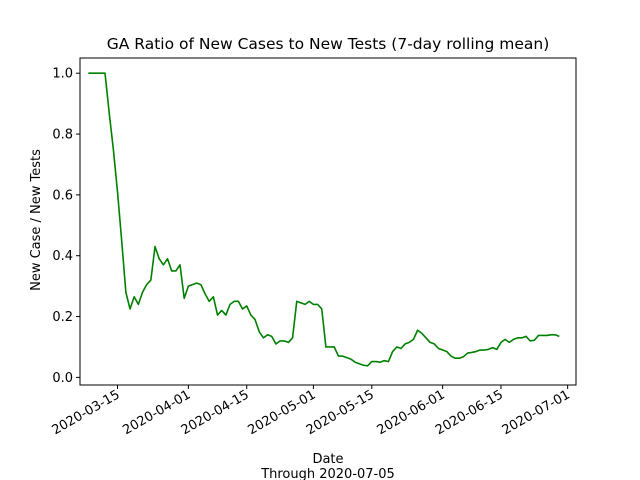 This screenshot has width=640, height=480. I want to click on y-tick-label: 0.4, so click(62, 256).